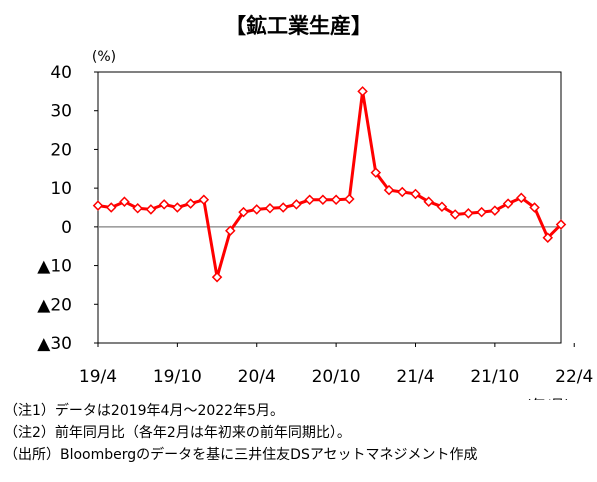 This screenshot has width=597, height=482. What do you see at coordinates (494, 377) in the screenshot?
I see `x-tick-label: 21/10` at bounding box center [494, 377].